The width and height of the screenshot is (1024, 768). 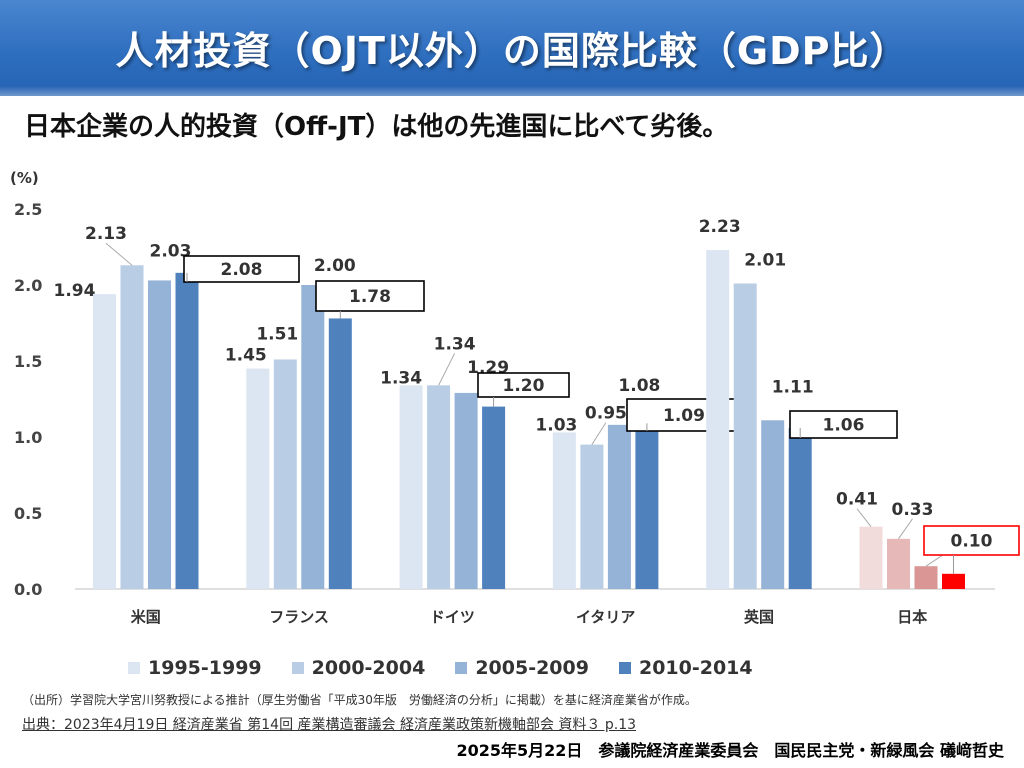 I want to click on y-tick-label: 1.0, so click(x=28, y=437).